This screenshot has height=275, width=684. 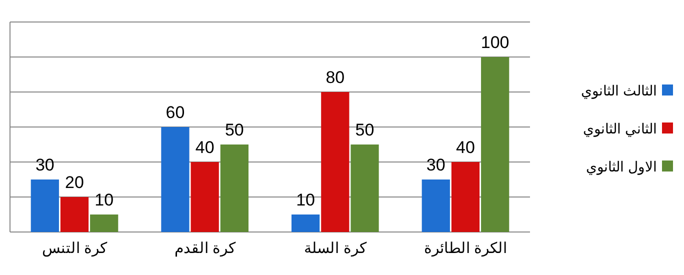 What do you see at coordinates (620, 129) in the screenshot?
I see `legend-label: الثاني الثانوي` at bounding box center [620, 129].